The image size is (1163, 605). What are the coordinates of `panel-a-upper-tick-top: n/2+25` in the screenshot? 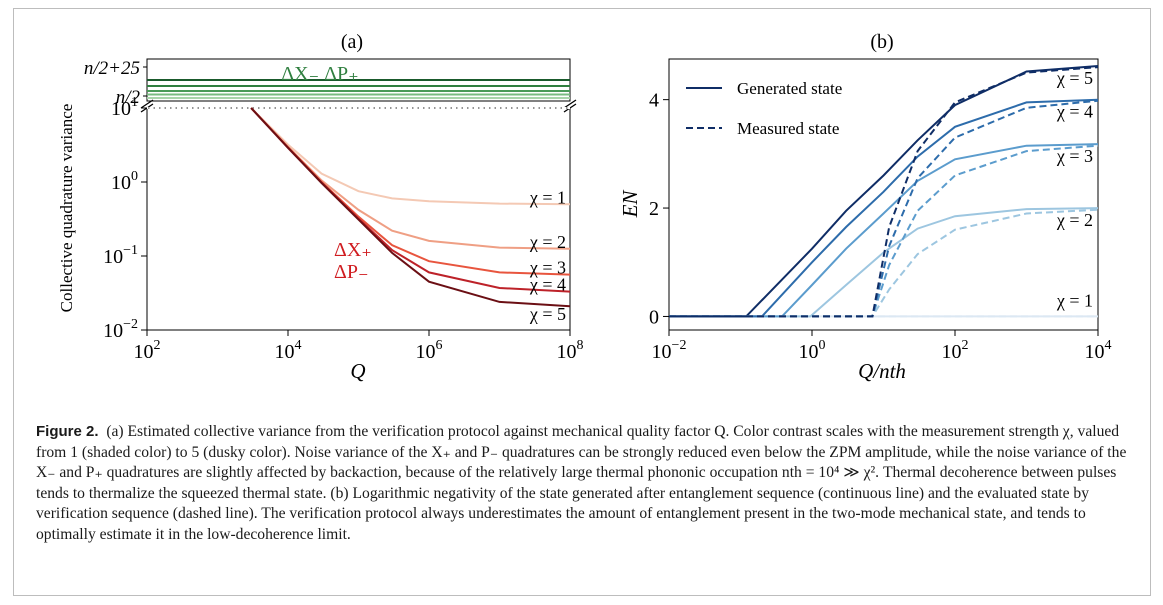 It's located at (112, 68).